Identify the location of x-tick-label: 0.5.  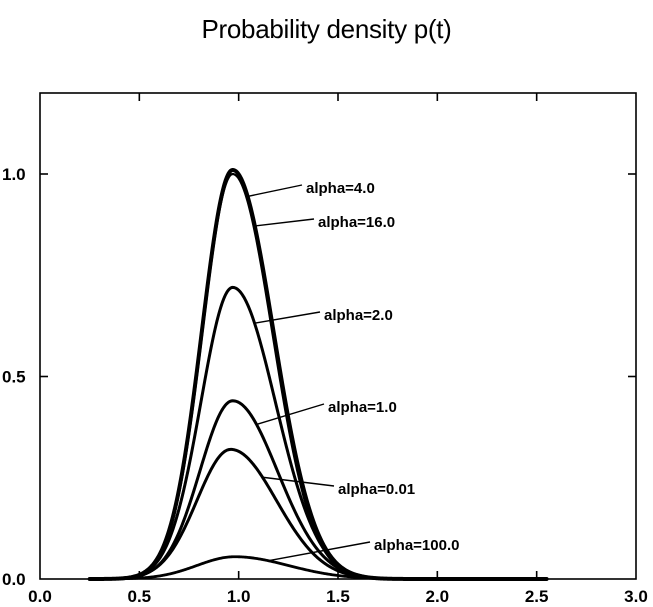
(140, 596).